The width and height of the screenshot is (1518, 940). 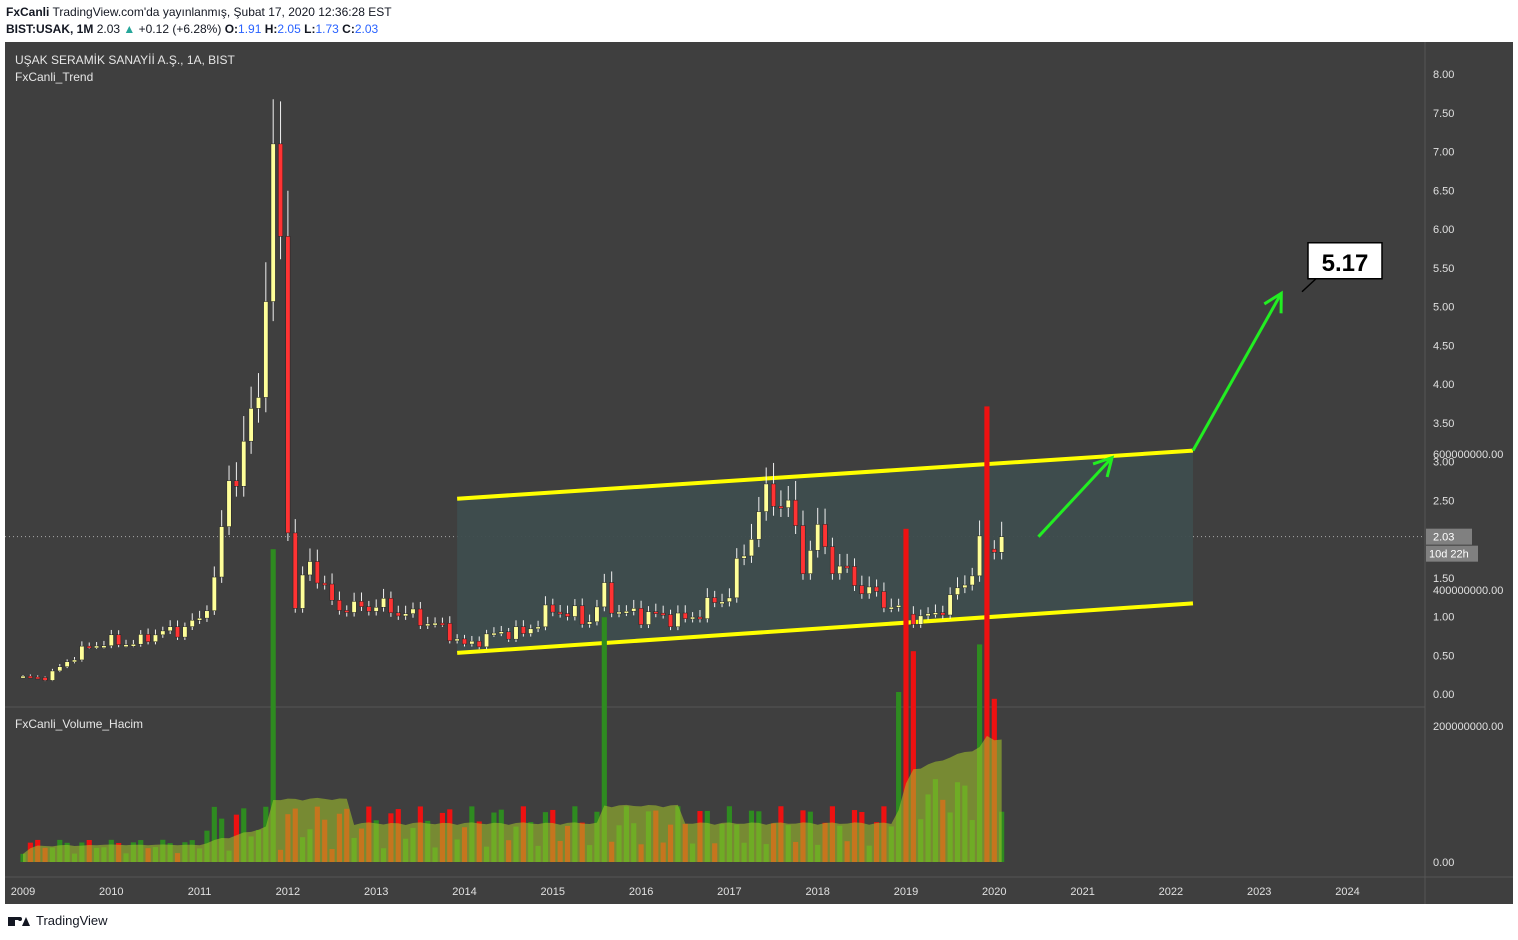 What do you see at coordinates (250, 29) in the screenshot?
I see `open-value: 1.91` at bounding box center [250, 29].